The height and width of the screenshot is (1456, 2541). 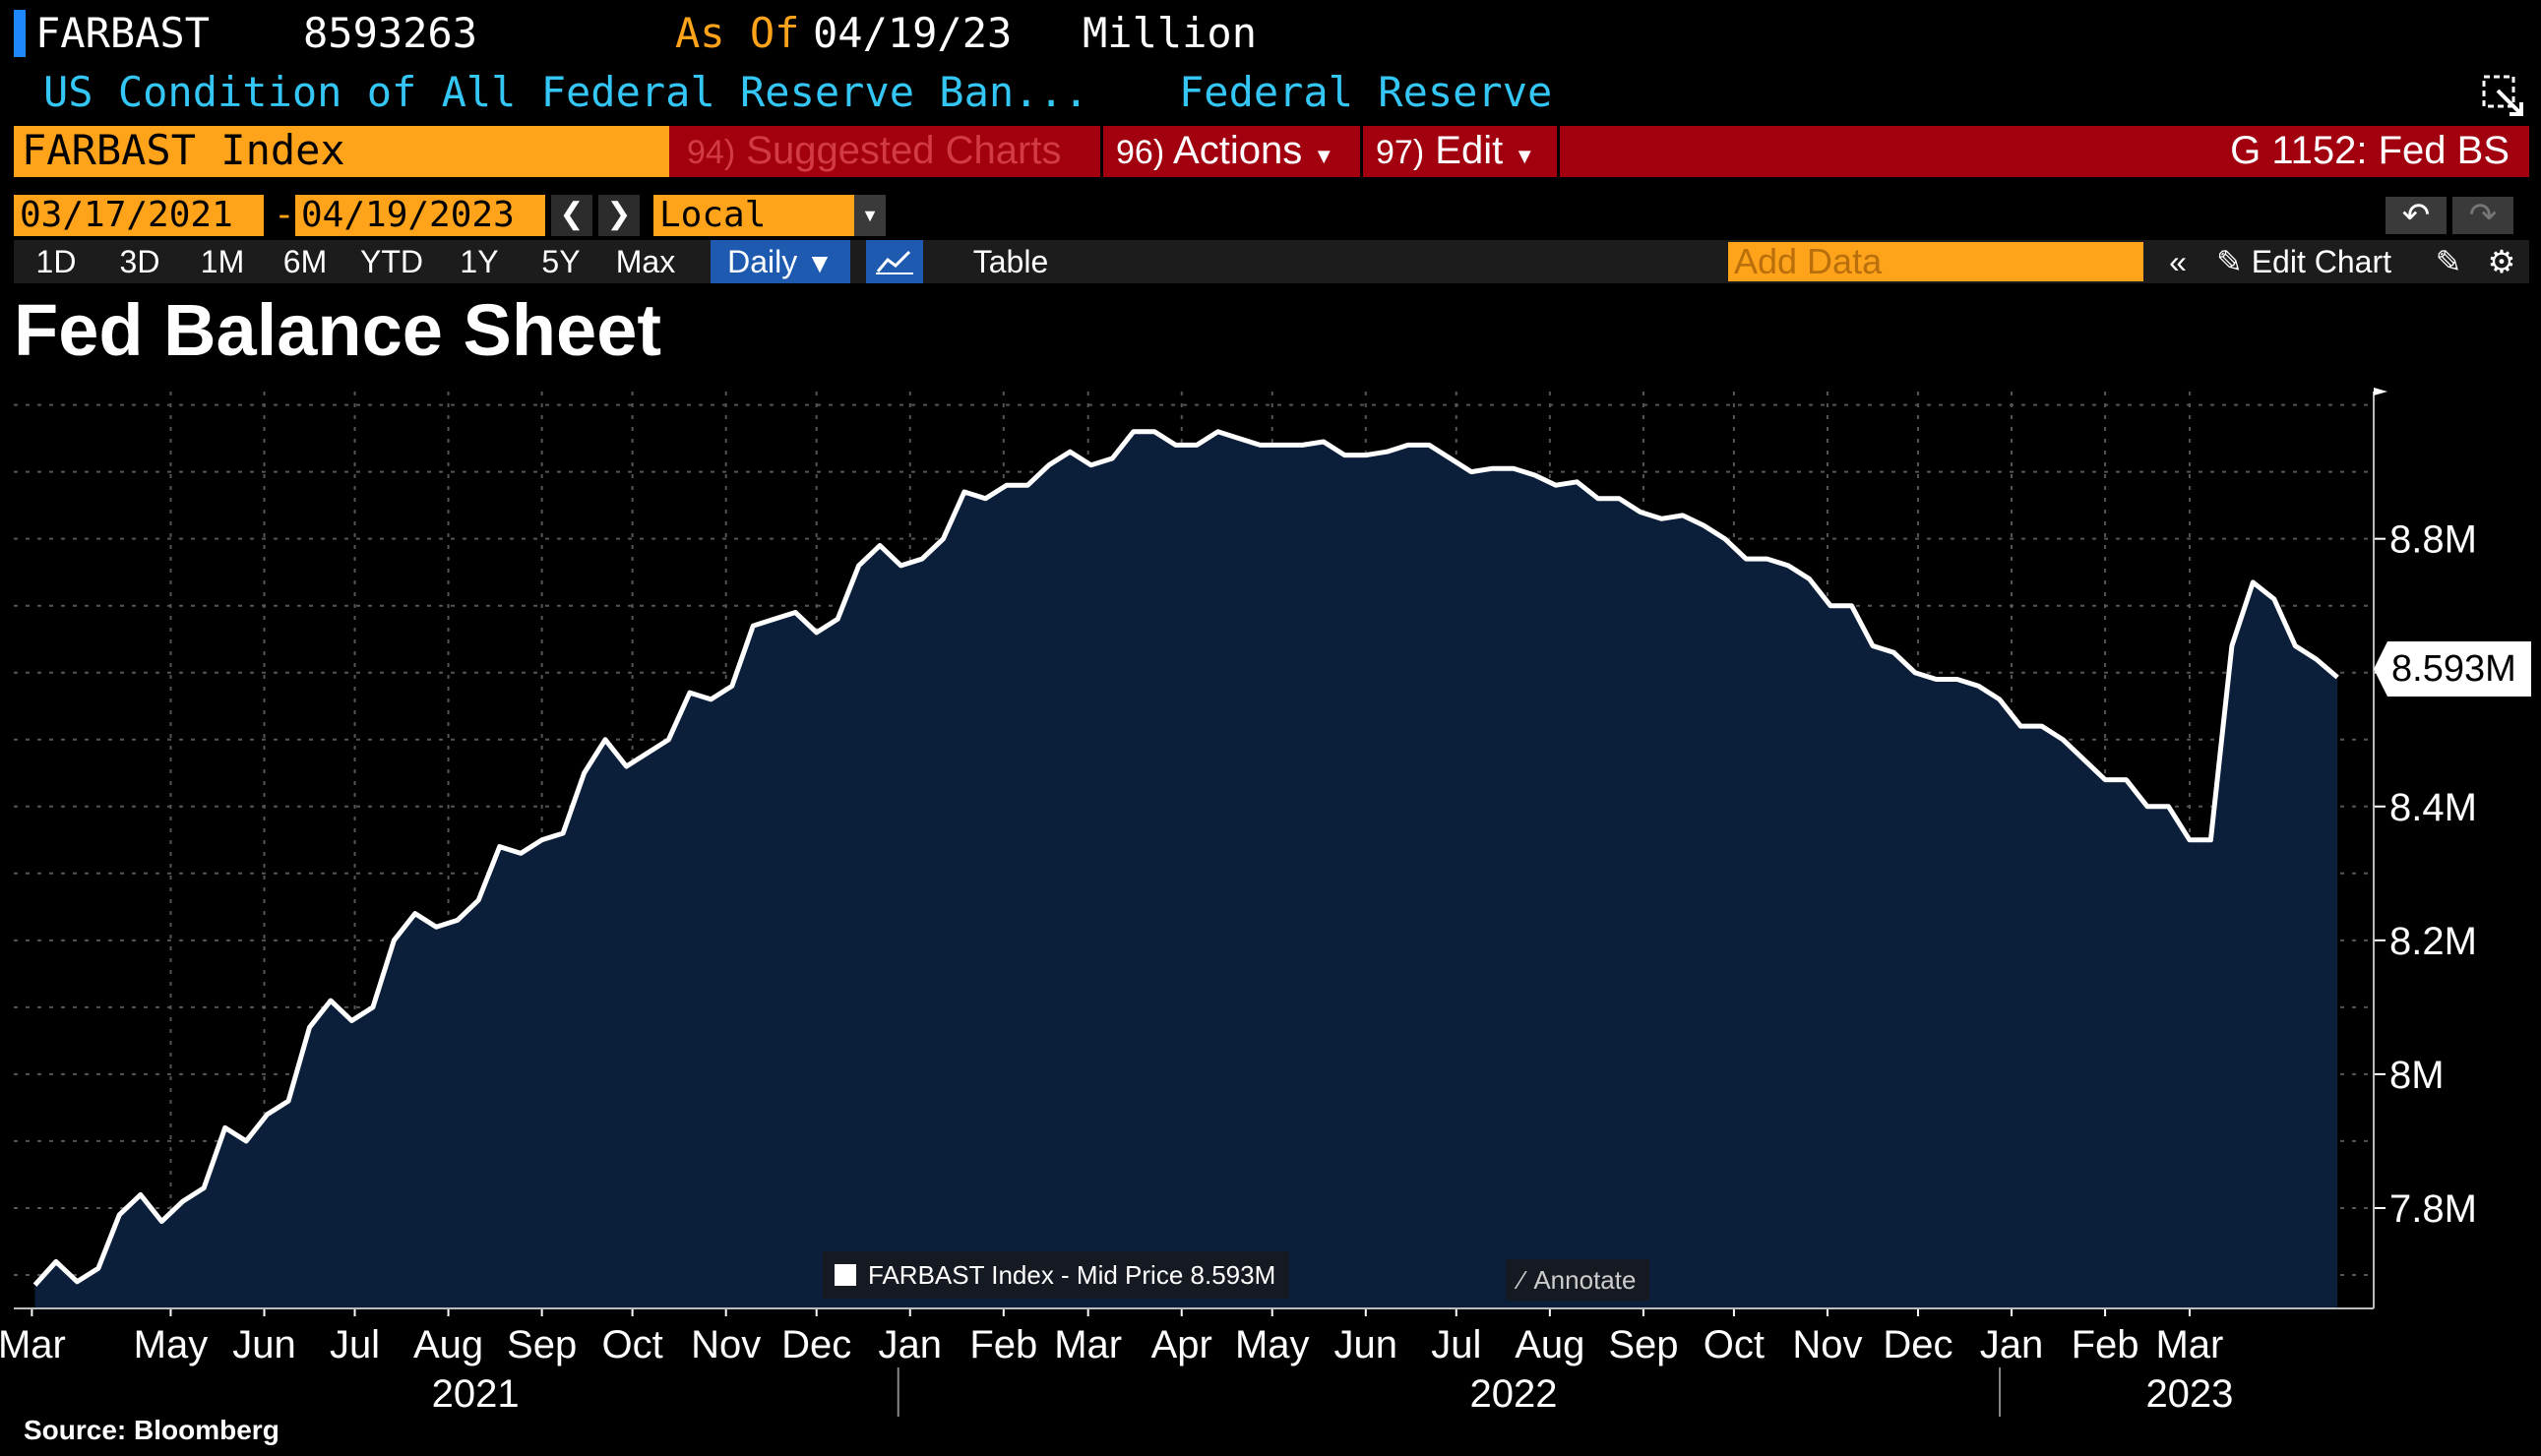 I want to click on prev-period-button: ❮, so click(x=571, y=215).